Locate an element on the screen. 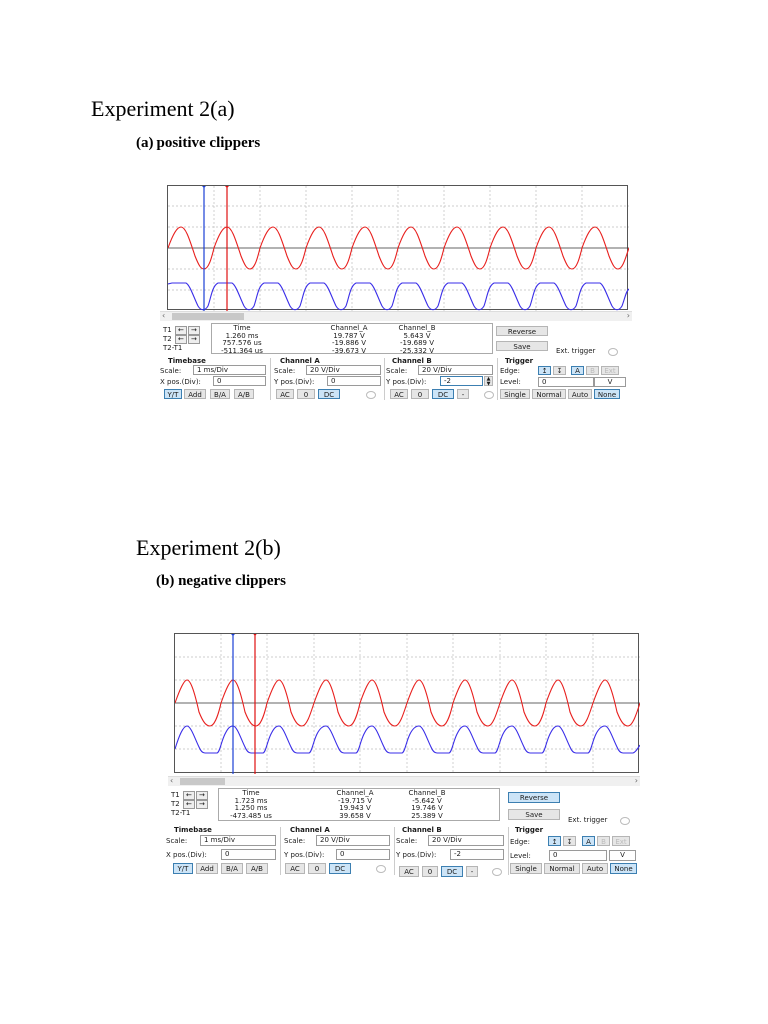 The image size is (768, 1024). cursor-t2-row: T2 ← → is located at coordinates (181, 339).